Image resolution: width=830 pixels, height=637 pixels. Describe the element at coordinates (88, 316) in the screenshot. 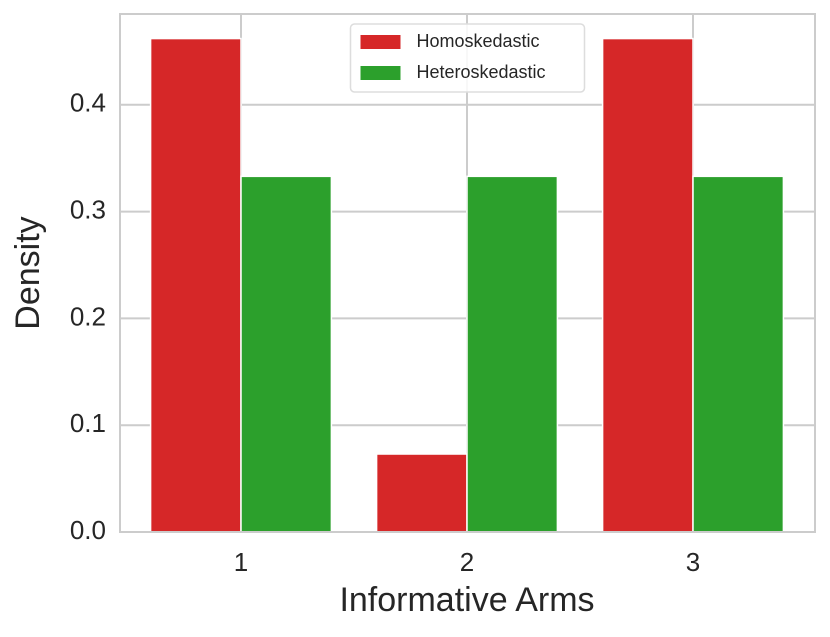

I see `y-tick-label: 0.2` at that location.